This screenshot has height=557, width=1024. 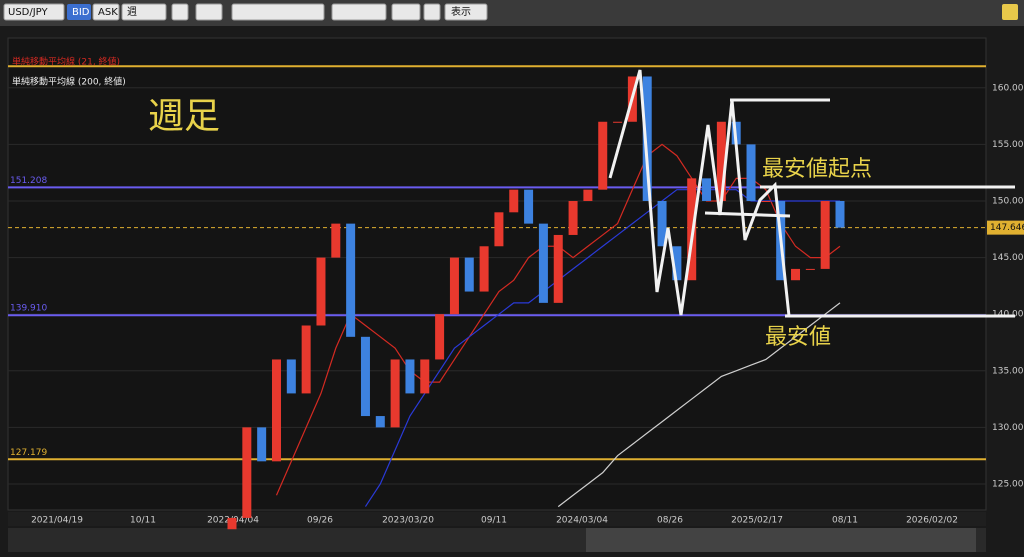 What do you see at coordinates (1008, 428) in the screenshot?
I see `y-tick-label: 130.000` at bounding box center [1008, 428].